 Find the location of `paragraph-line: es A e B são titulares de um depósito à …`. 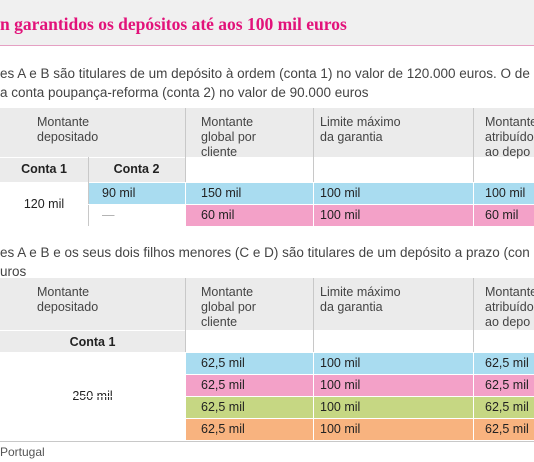

paragraph-line: es A e B são titulares de um depósito à … is located at coordinates (265, 73).